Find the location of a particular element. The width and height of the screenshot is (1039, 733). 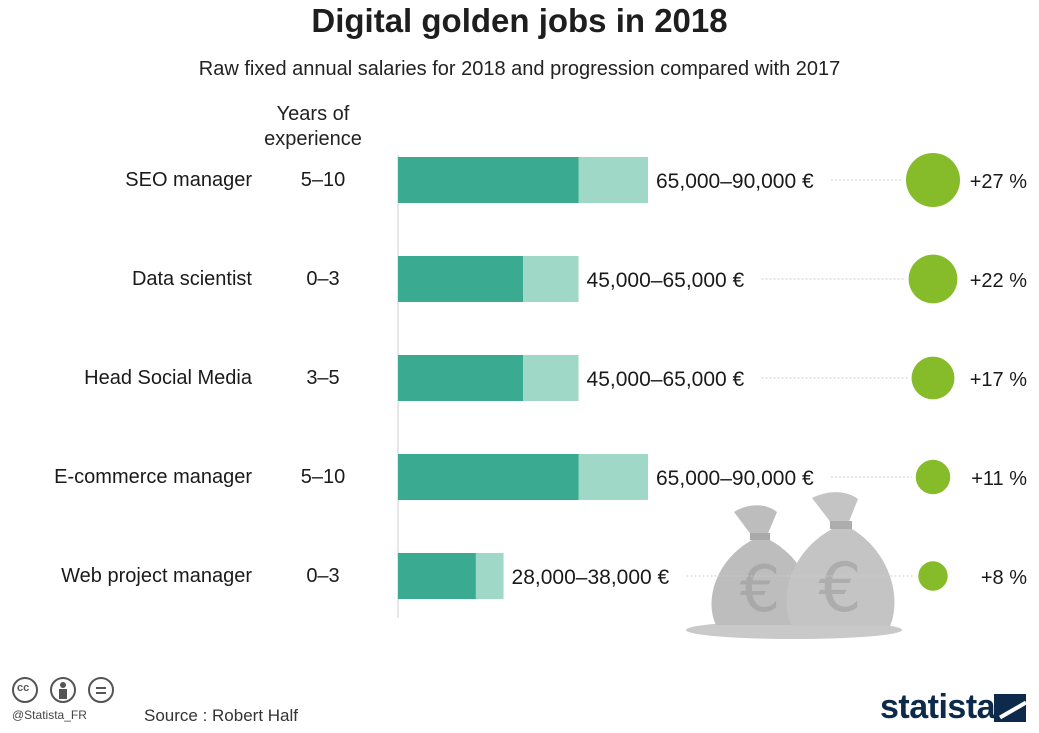

nd-icon is located at coordinates (101, 690).